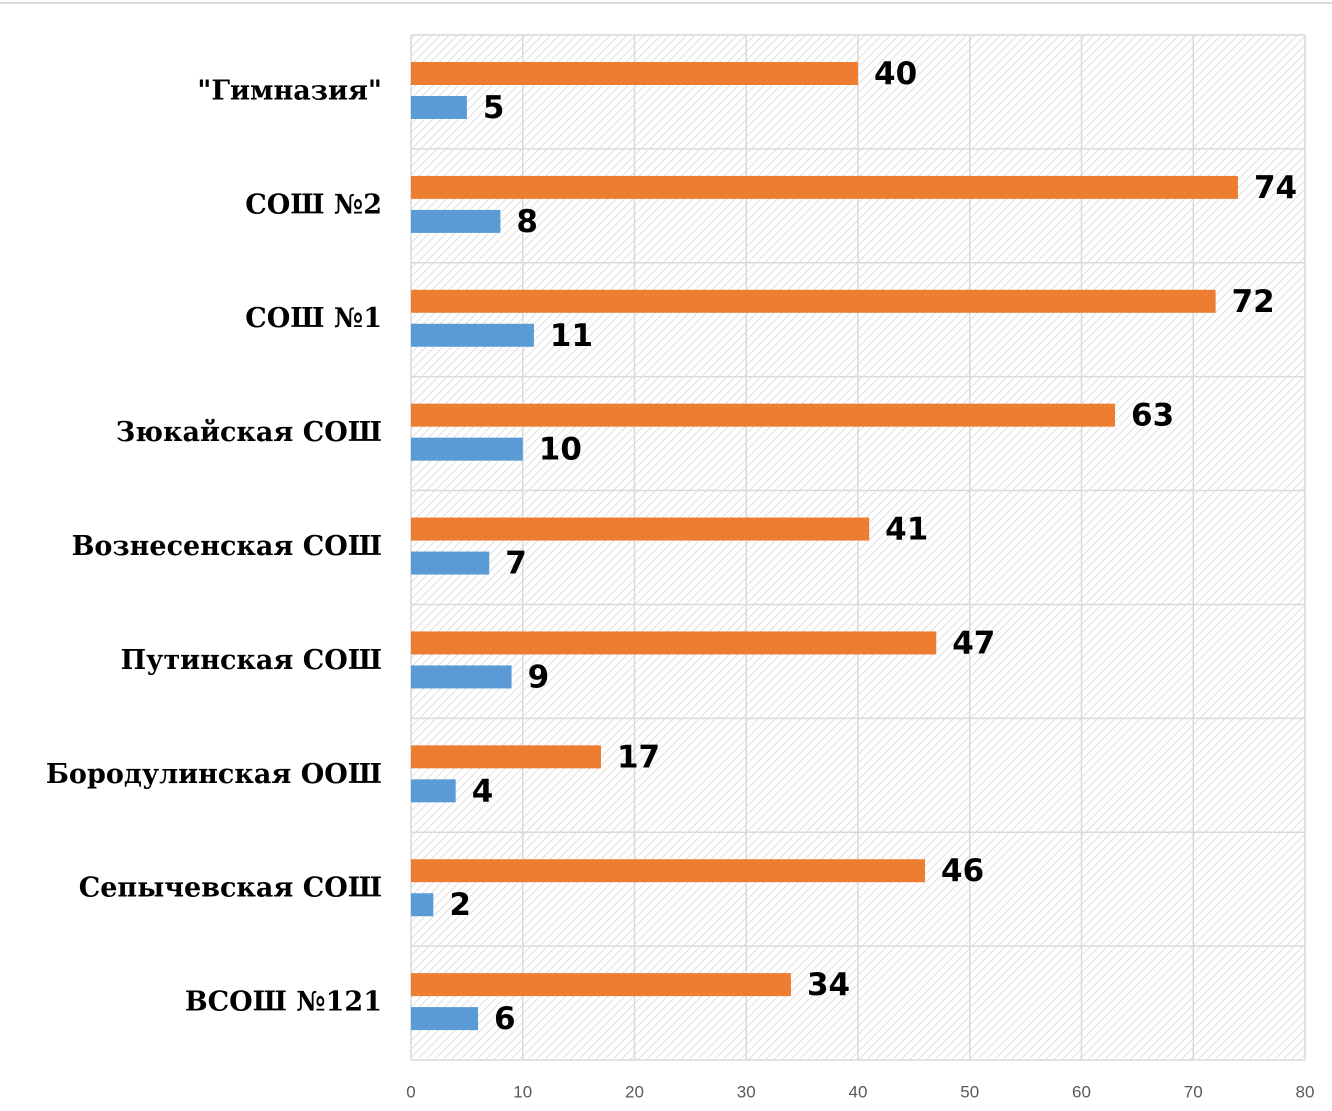 The image size is (1332, 1111). I want to click on data-label: 41, so click(906, 530).